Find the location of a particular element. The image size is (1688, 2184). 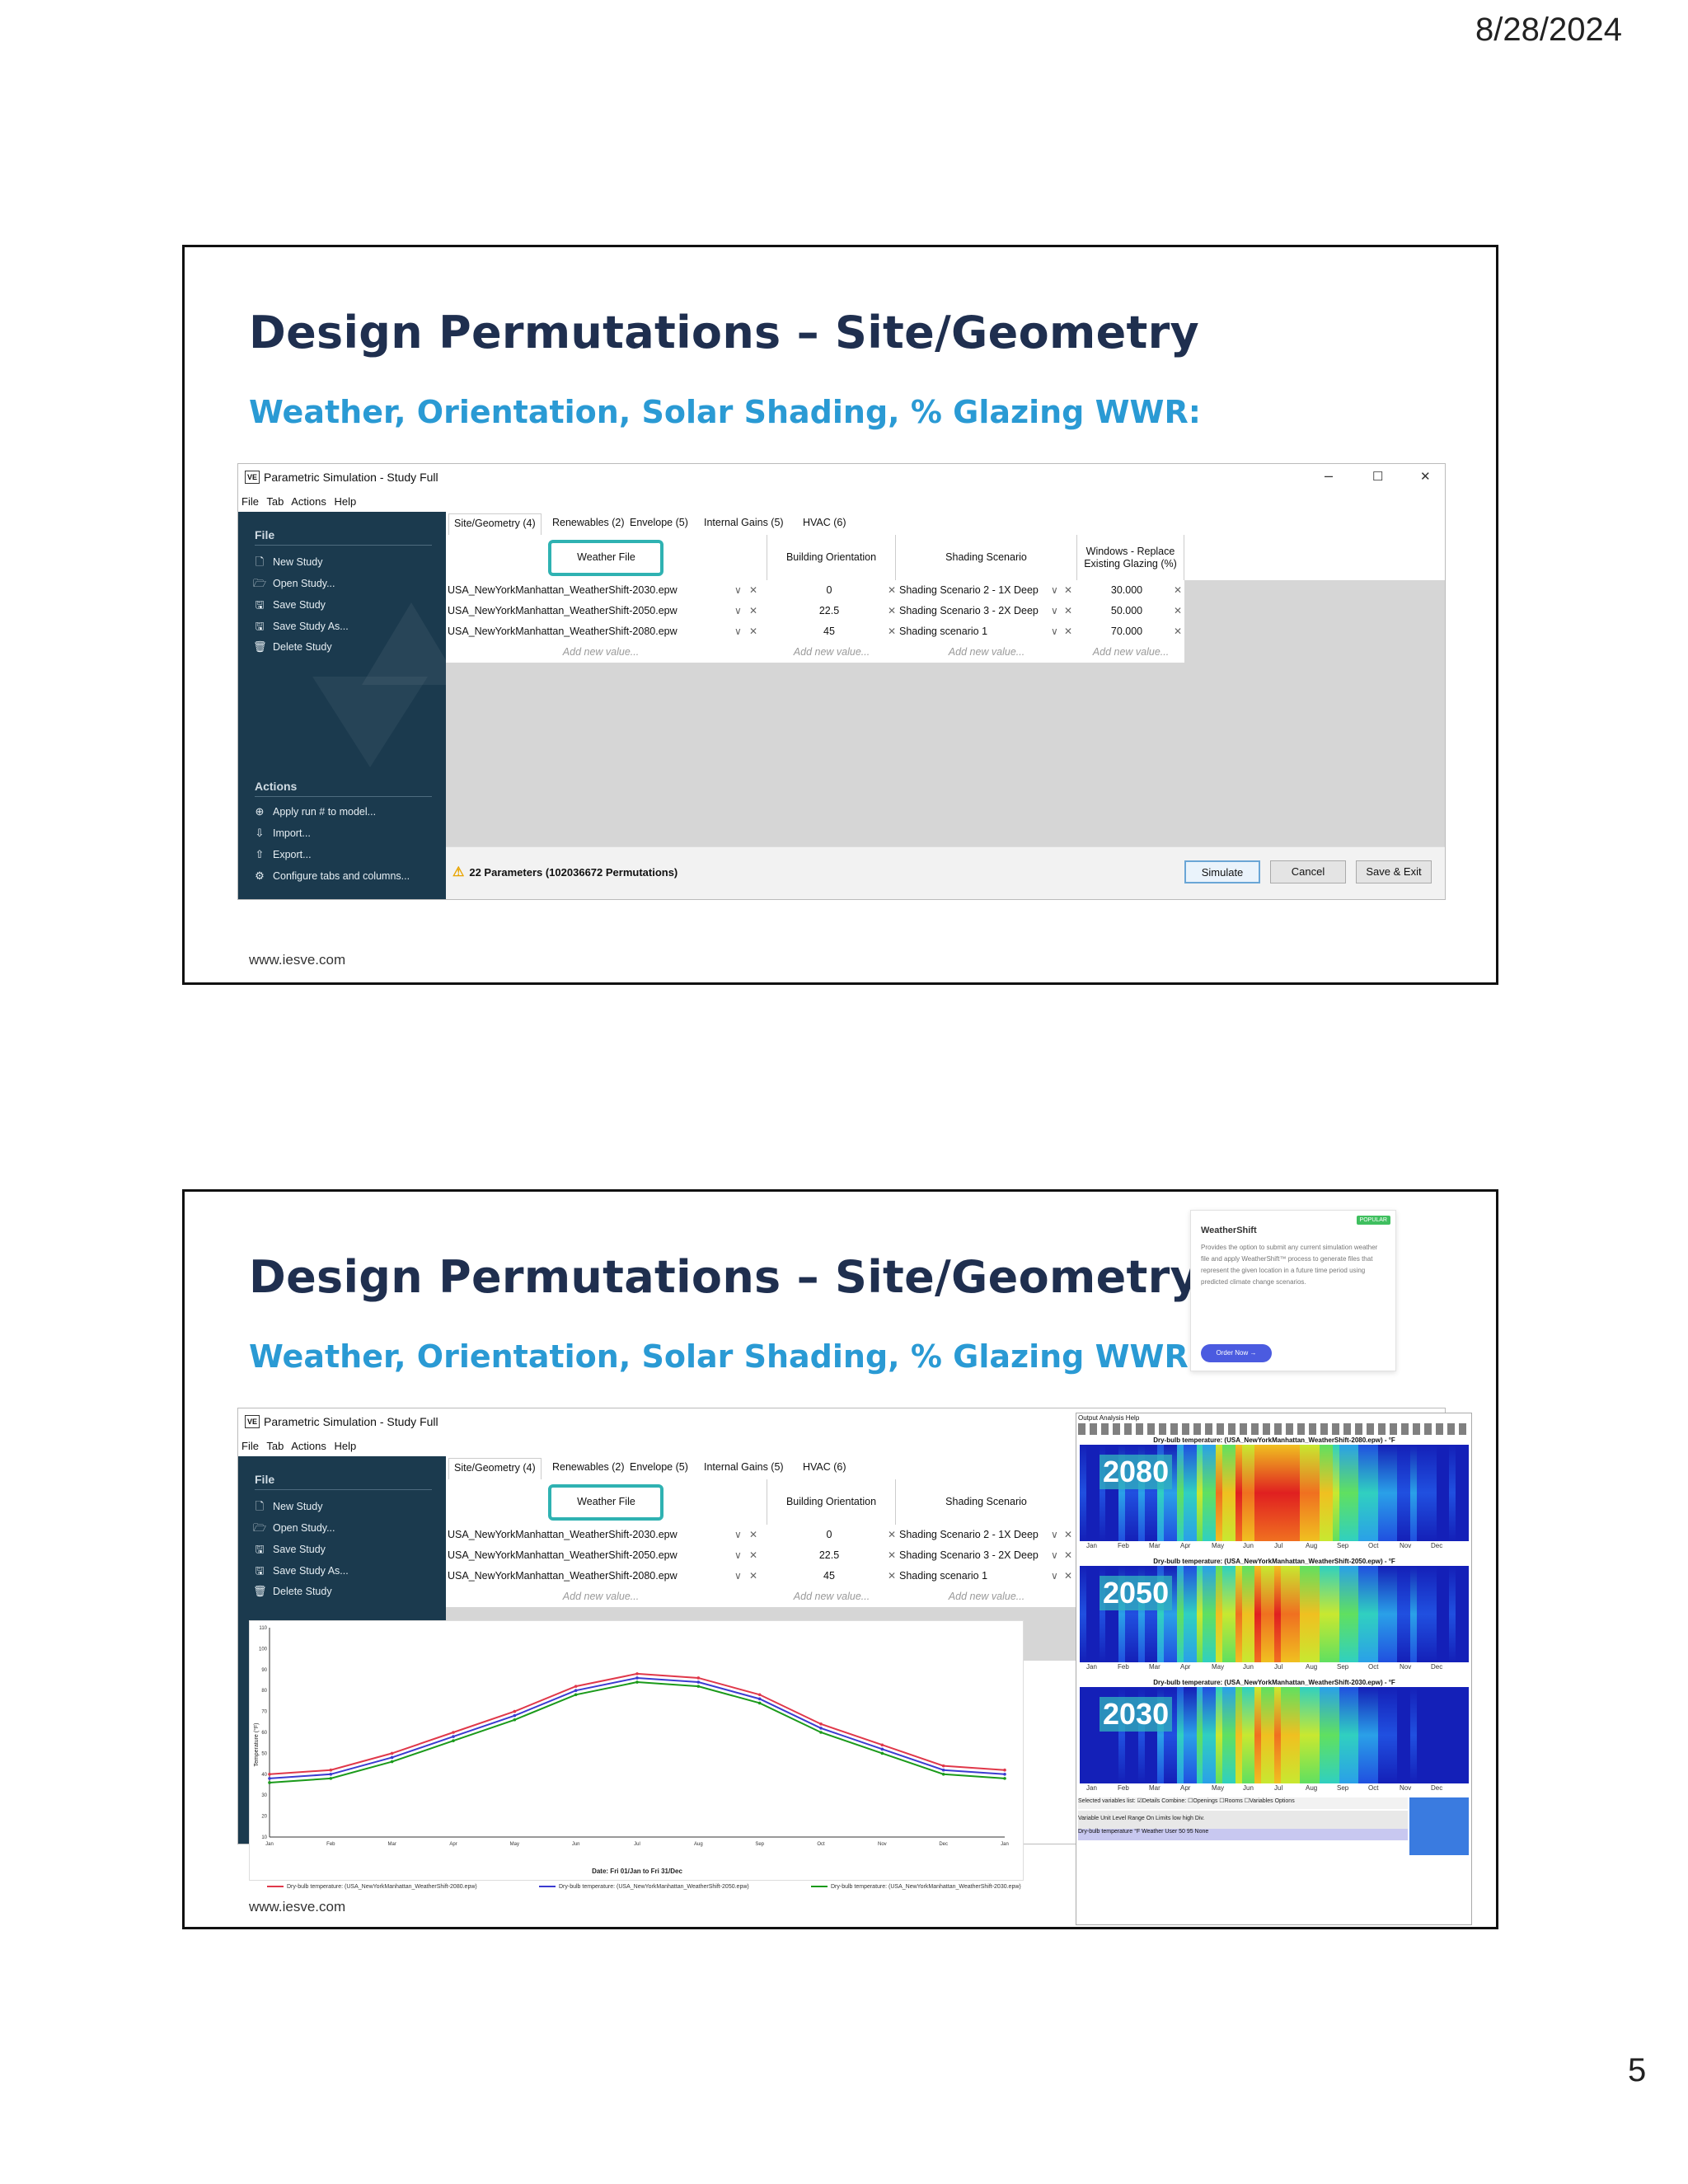

column-header-windows-glazing: Windows - Replace Existing Glazing (%) is located at coordinates (1130, 557).